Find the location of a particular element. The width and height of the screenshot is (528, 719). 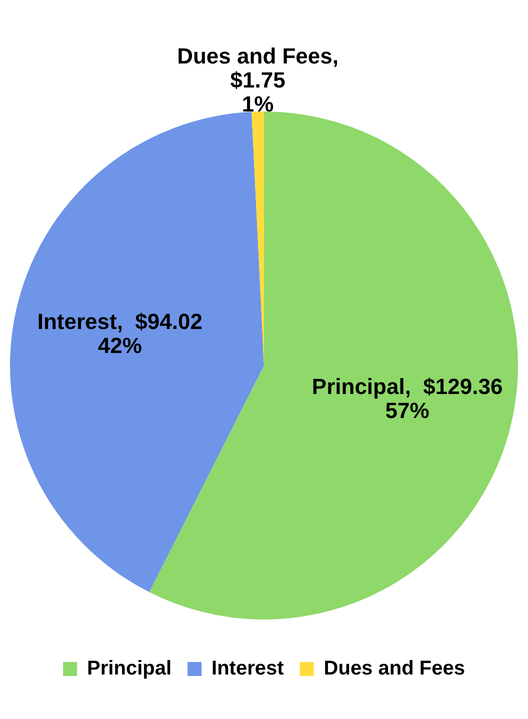

legend-label: Interest is located at coordinates (248, 669).